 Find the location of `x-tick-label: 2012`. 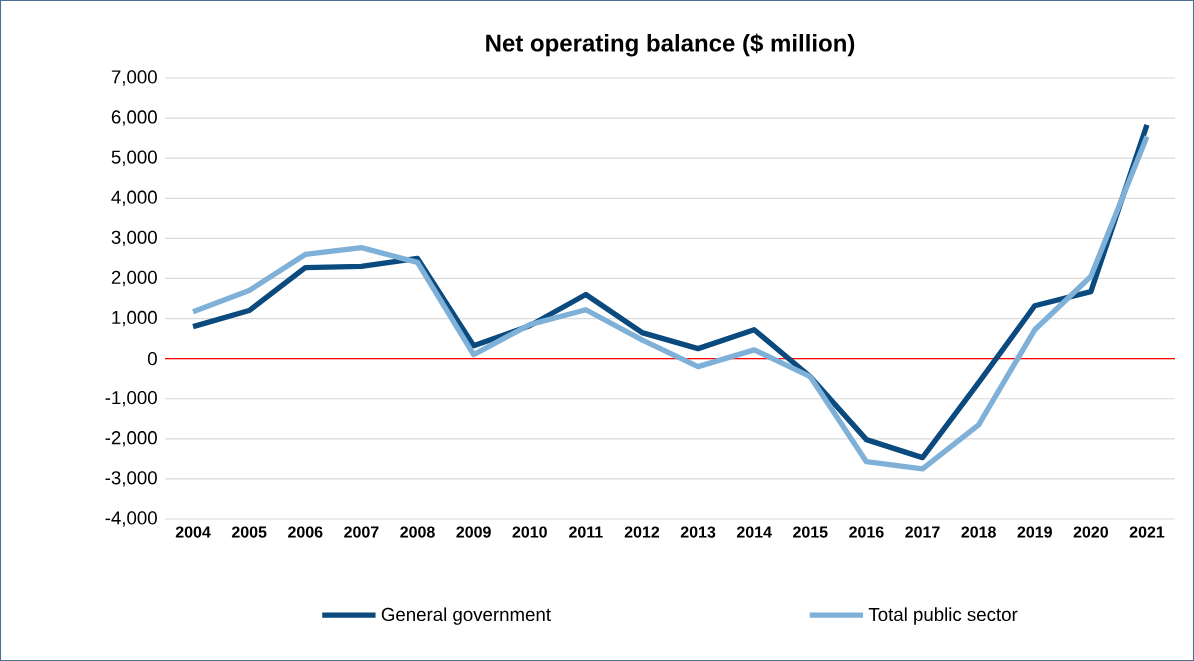

x-tick-label: 2012 is located at coordinates (642, 532).